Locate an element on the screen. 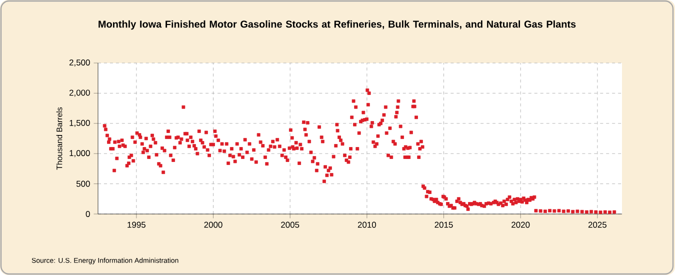  y-tick-label: 500 is located at coordinates (83, 183).